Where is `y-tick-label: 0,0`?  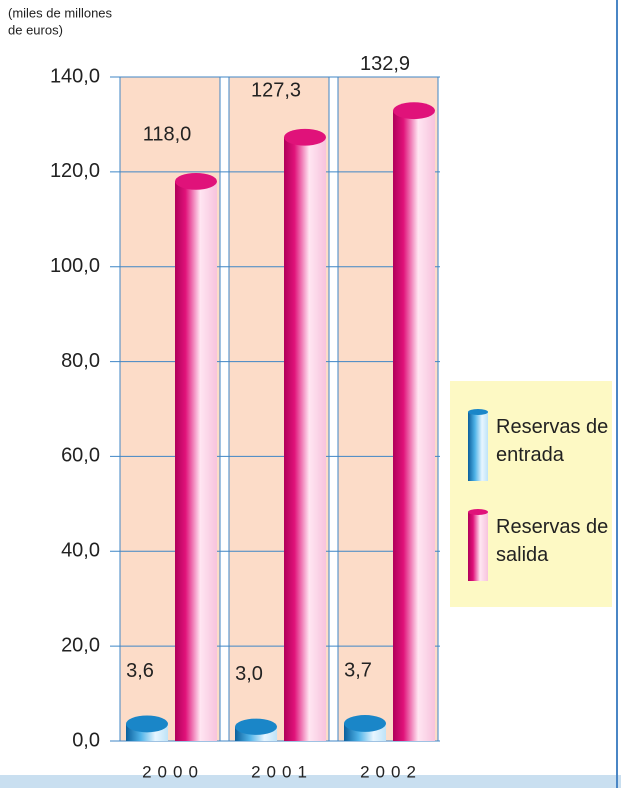 y-tick-label: 0,0 is located at coordinates (86, 740).